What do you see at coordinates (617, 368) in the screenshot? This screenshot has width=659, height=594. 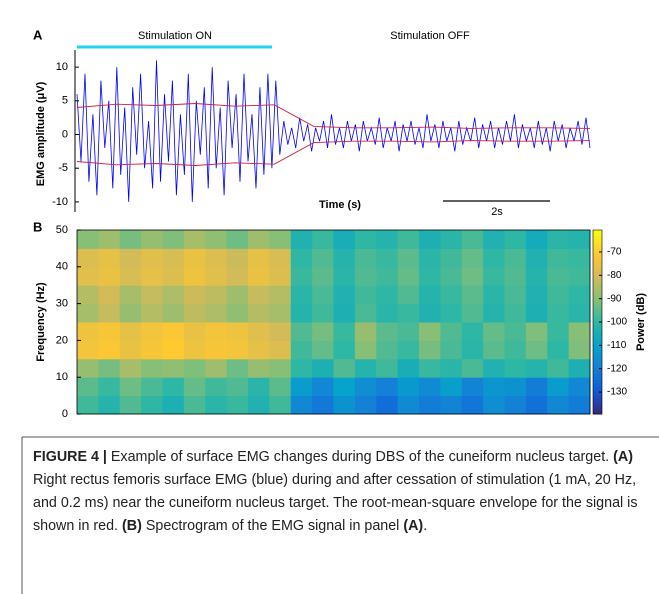 I see `colorbar-tick-label: -120` at bounding box center [617, 368].